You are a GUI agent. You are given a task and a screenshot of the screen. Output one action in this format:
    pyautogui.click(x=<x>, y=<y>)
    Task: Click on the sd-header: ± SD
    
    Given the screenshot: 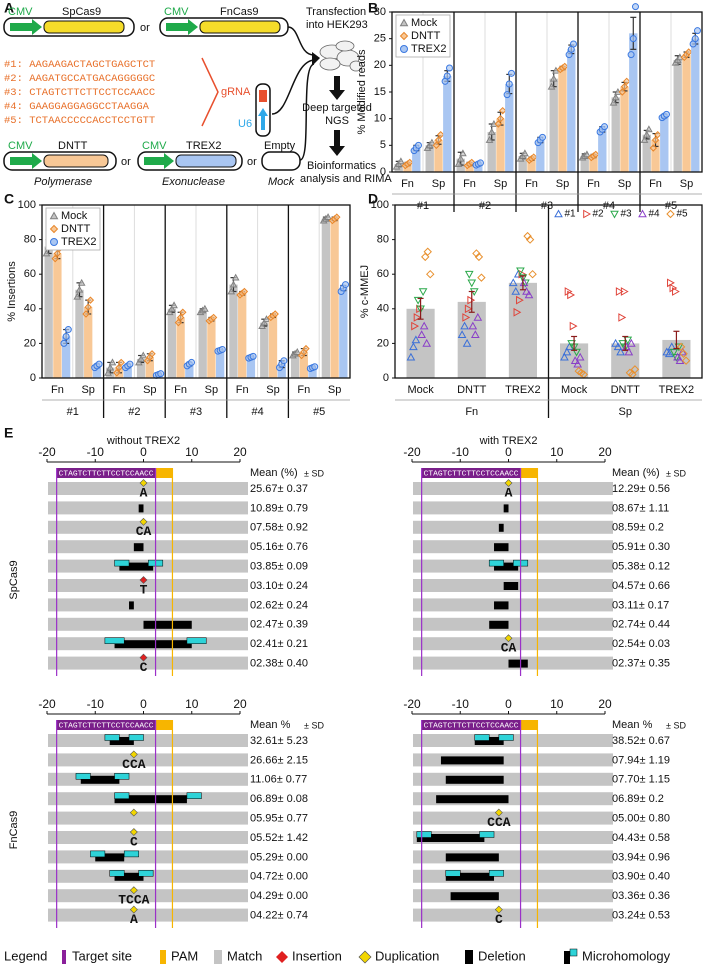 What is the action you would take?
    pyautogui.click(x=314, y=473)
    